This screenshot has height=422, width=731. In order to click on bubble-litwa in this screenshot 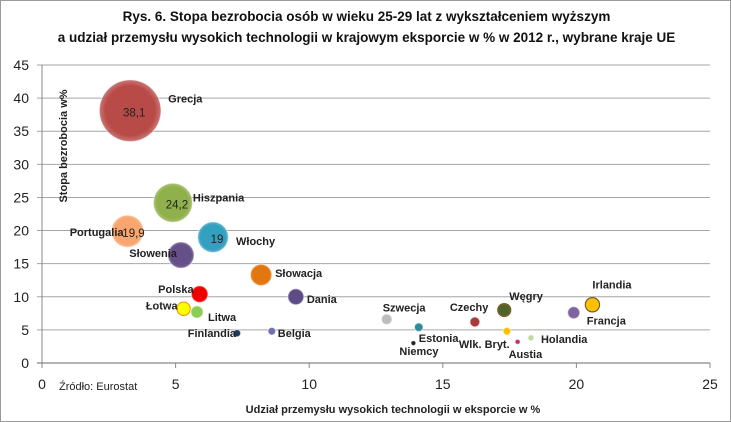, I will do `click(197, 312)`.